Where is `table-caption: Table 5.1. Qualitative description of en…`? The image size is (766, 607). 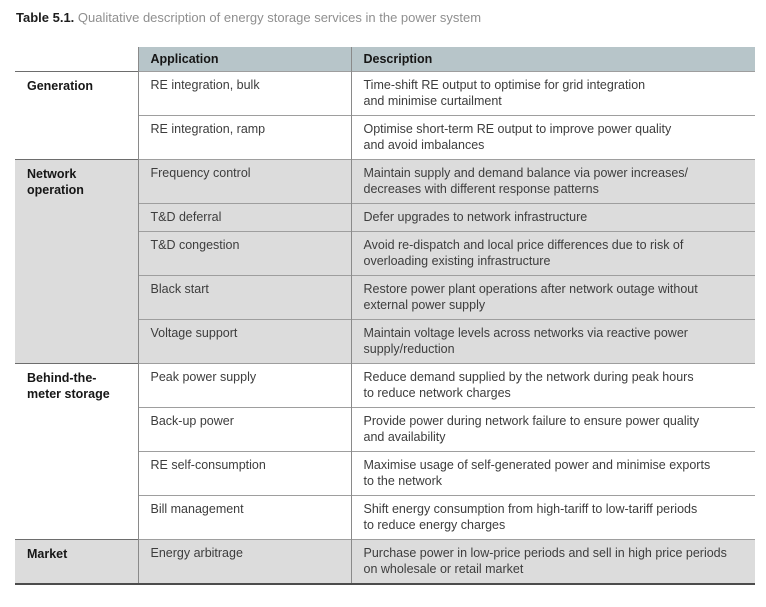 table-caption: Table 5.1. Qualitative description of en… is located at coordinates (385, 18).